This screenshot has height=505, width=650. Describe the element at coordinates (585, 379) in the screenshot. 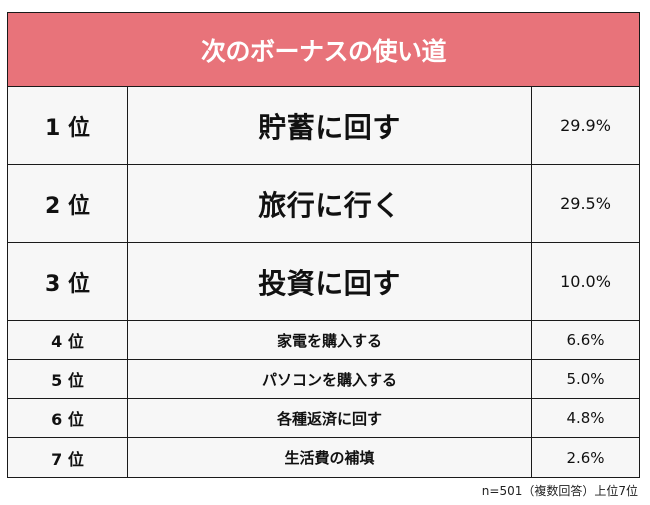

I see `percent-cell: 5.0%` at that location.